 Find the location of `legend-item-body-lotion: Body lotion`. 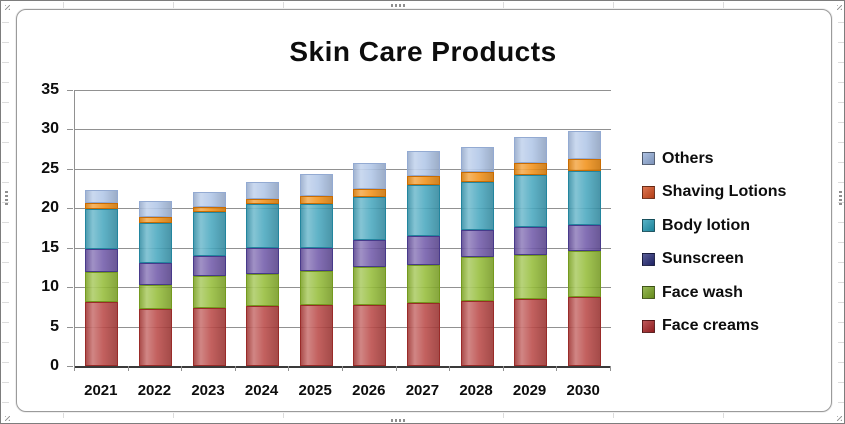

legend-item-body-lotion: Body lotion is located at coordinates (737, 226).